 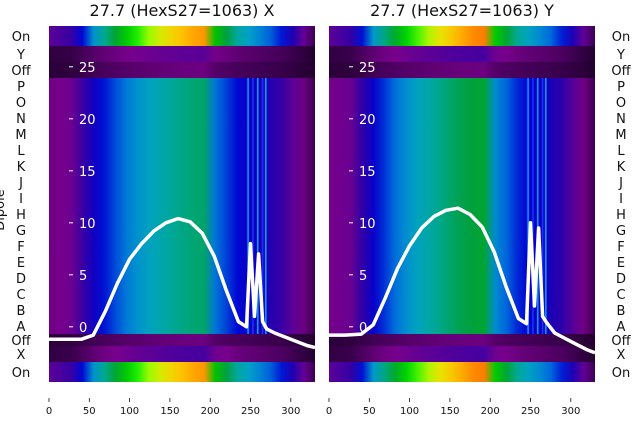 I want to click on overlay-line, so click(x=462, y=280).